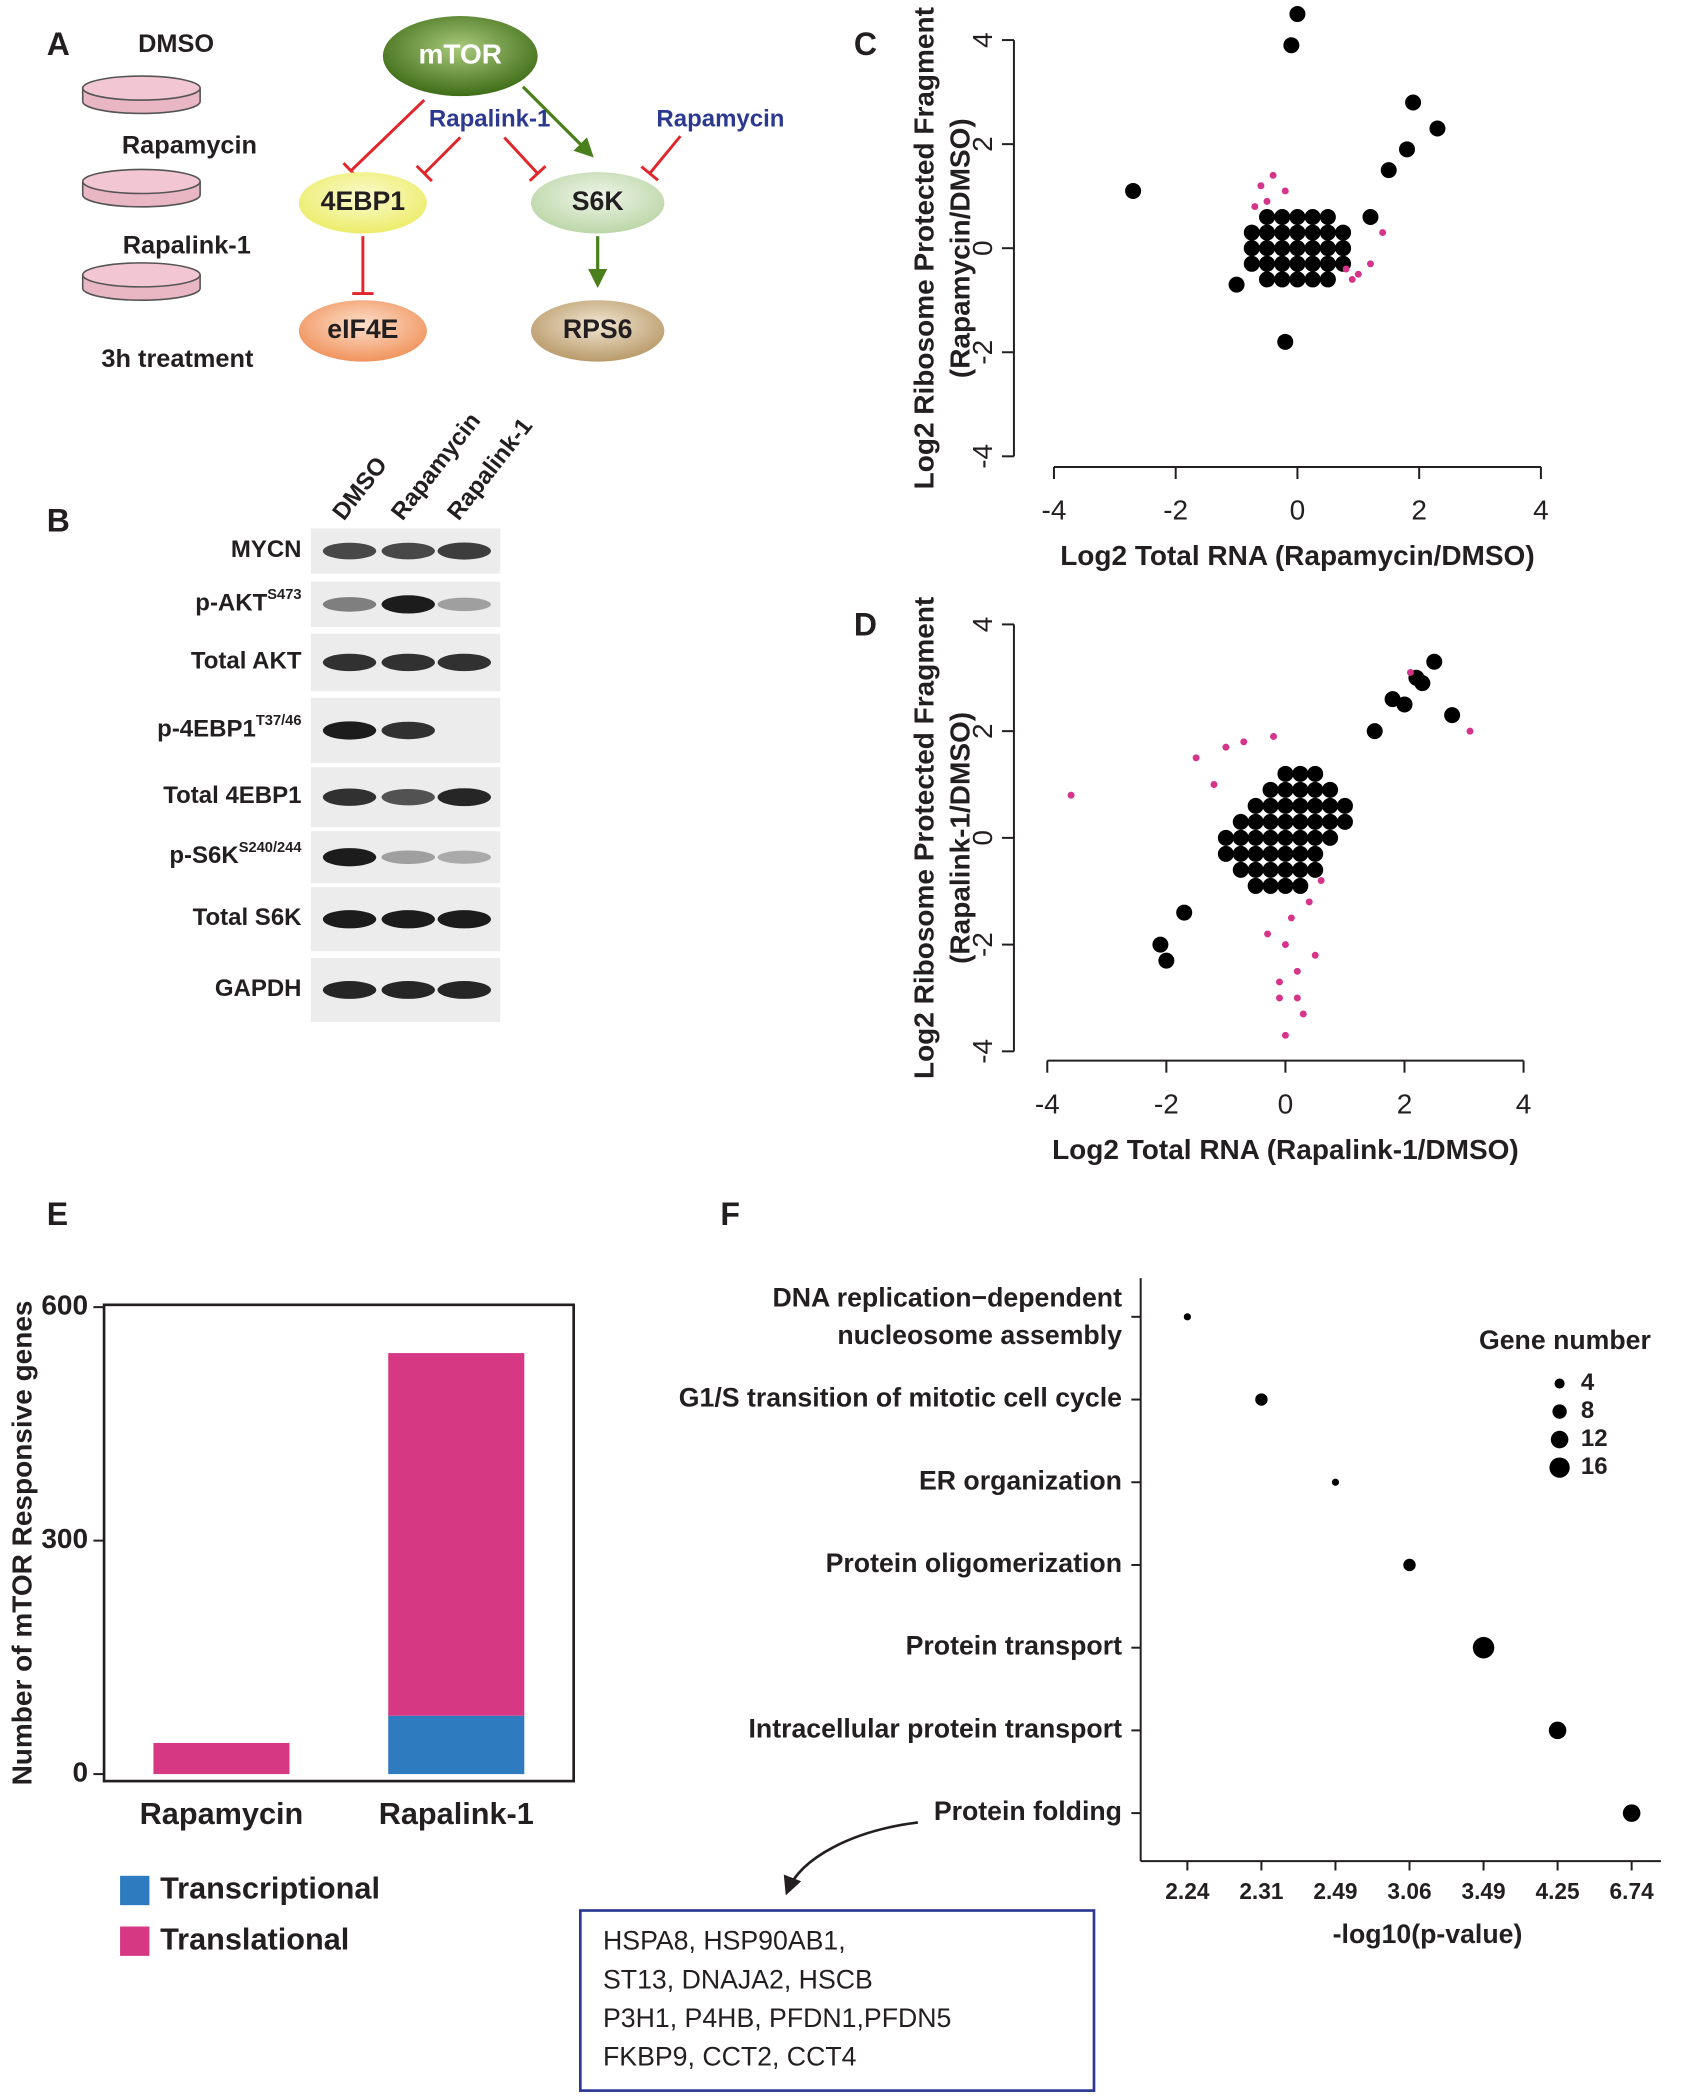 This screenshot has height=2100, width=1689. Describe the element at coordinates (442, 155) in the screenshot. I see `inhibition` at that location.